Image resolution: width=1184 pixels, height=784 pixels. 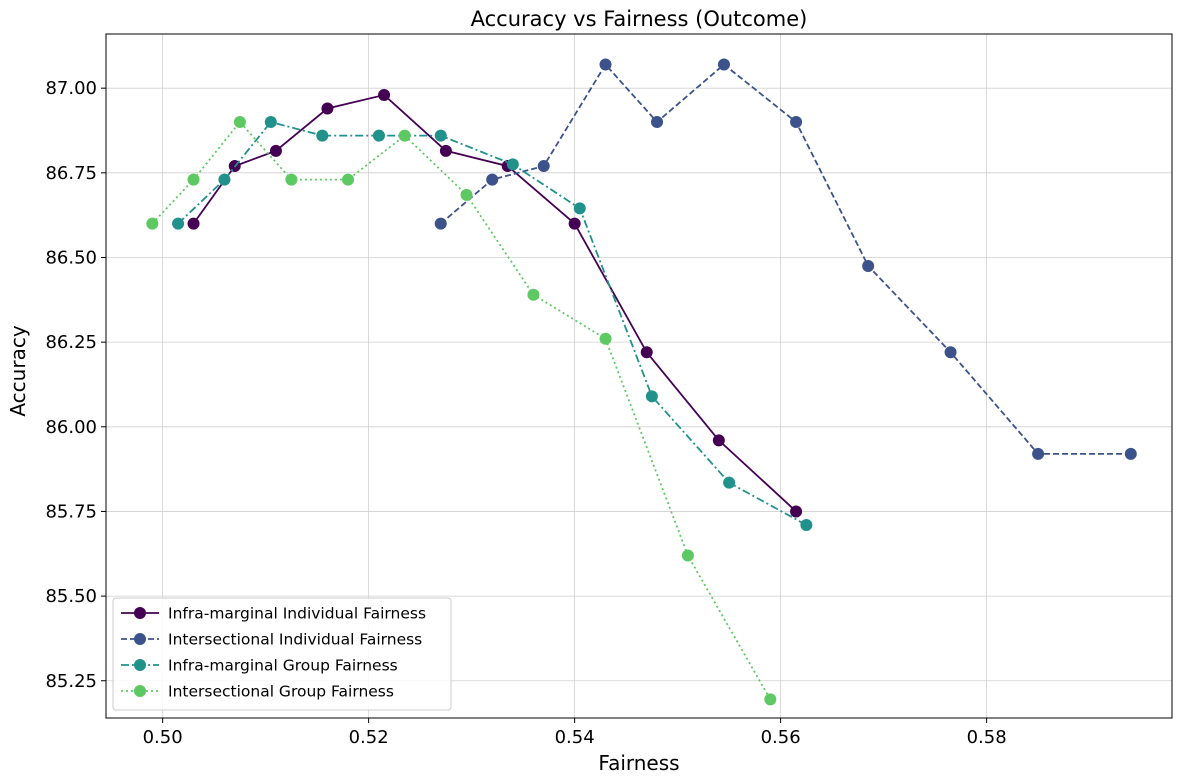 I want to click on legend-label: Infra-marginal Individual Fairness, so click(x=297, y=614).